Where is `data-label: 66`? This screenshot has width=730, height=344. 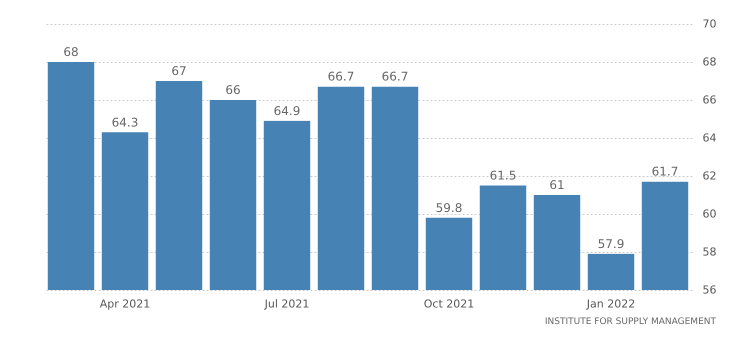 data-label: 66 is located at coordinates (233, 90).